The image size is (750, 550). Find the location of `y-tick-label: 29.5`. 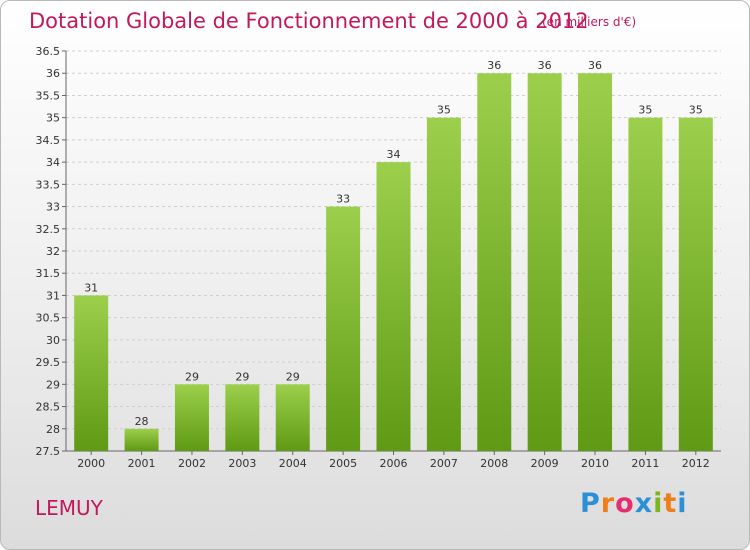

y-tick-label: 29.5 is located at coordinates (48, 362).